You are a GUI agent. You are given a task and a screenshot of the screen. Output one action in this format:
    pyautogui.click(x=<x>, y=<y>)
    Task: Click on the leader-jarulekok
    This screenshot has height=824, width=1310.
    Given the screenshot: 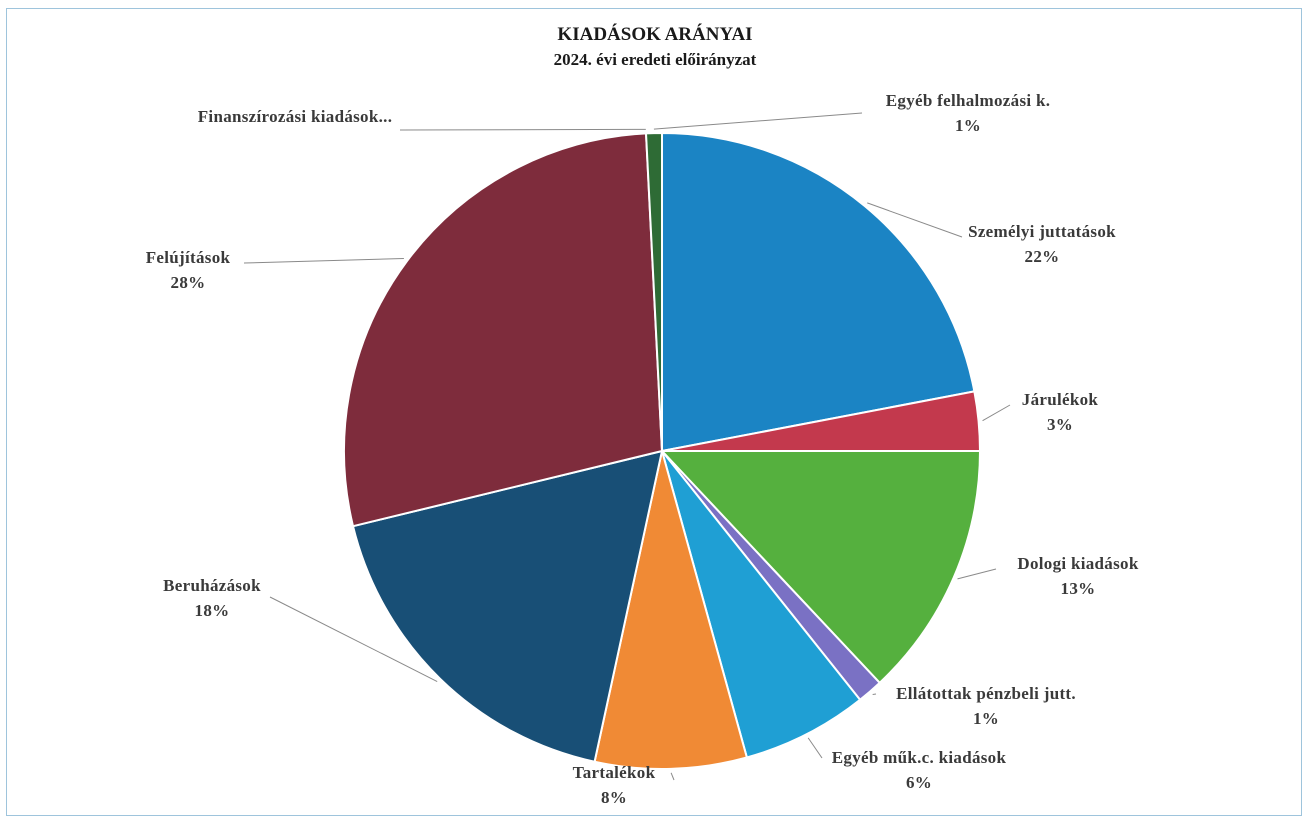 What is the action you would take?
    pyautogui.click(x=996, y=413)
    